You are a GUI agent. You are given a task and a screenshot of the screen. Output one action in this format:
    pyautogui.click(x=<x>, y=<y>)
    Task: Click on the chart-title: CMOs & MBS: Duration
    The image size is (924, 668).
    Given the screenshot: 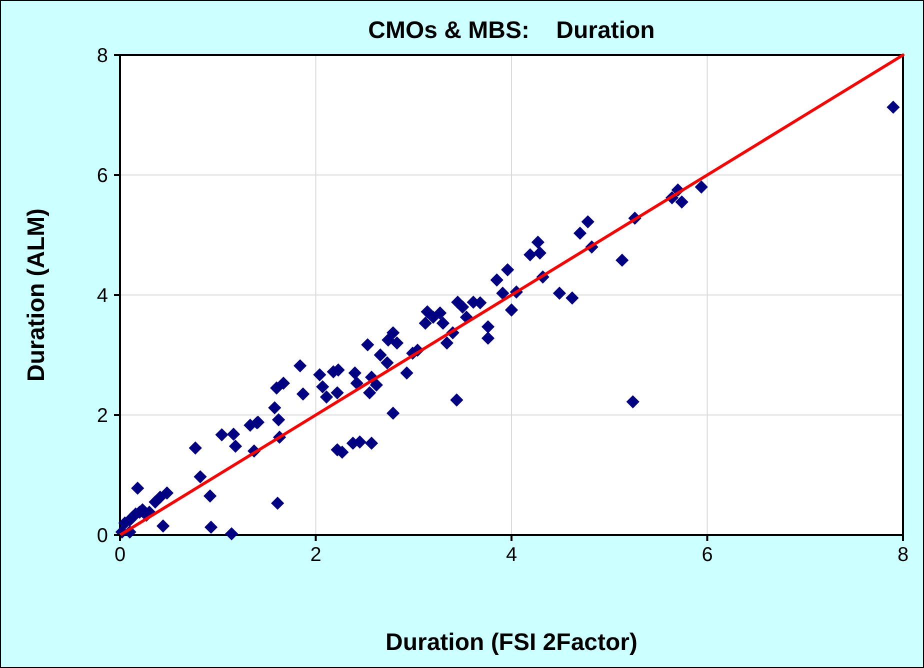 What is the action you would take?
    pyautogui.click(x=511, y=30)
    